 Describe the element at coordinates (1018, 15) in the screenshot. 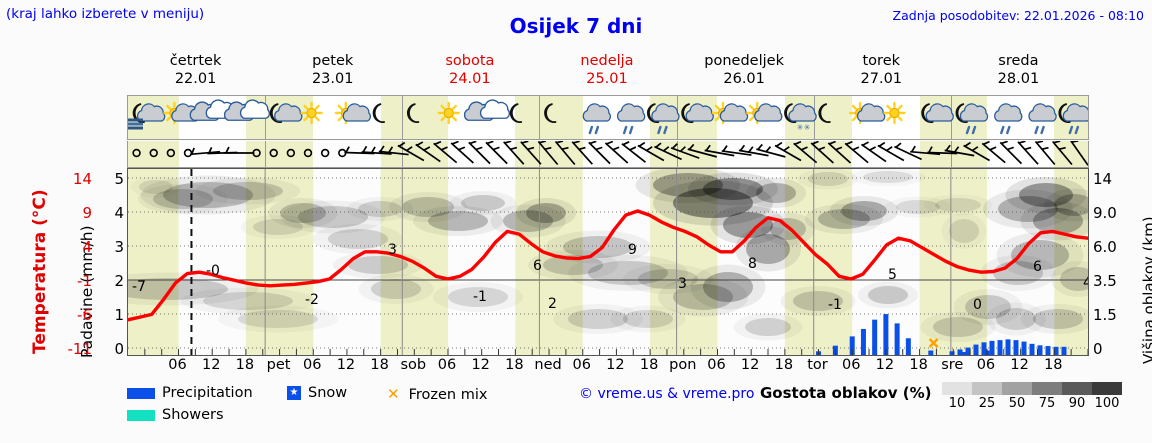

I see `last-update-label: Zadnja posodobitev: 22.01.2026 - 08:10` at that location.